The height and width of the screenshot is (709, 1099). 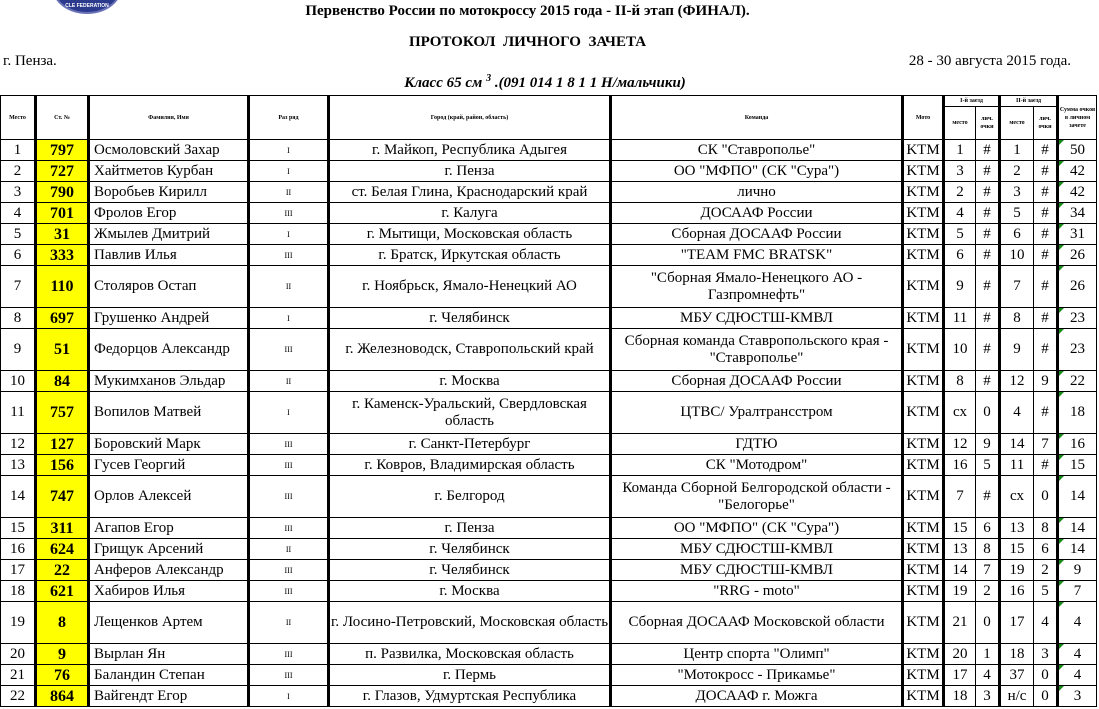 What do you see at coordinates (1077, 570) in the screenshot?
I see `cell-total: 9` at bounding box center [1077, 570].